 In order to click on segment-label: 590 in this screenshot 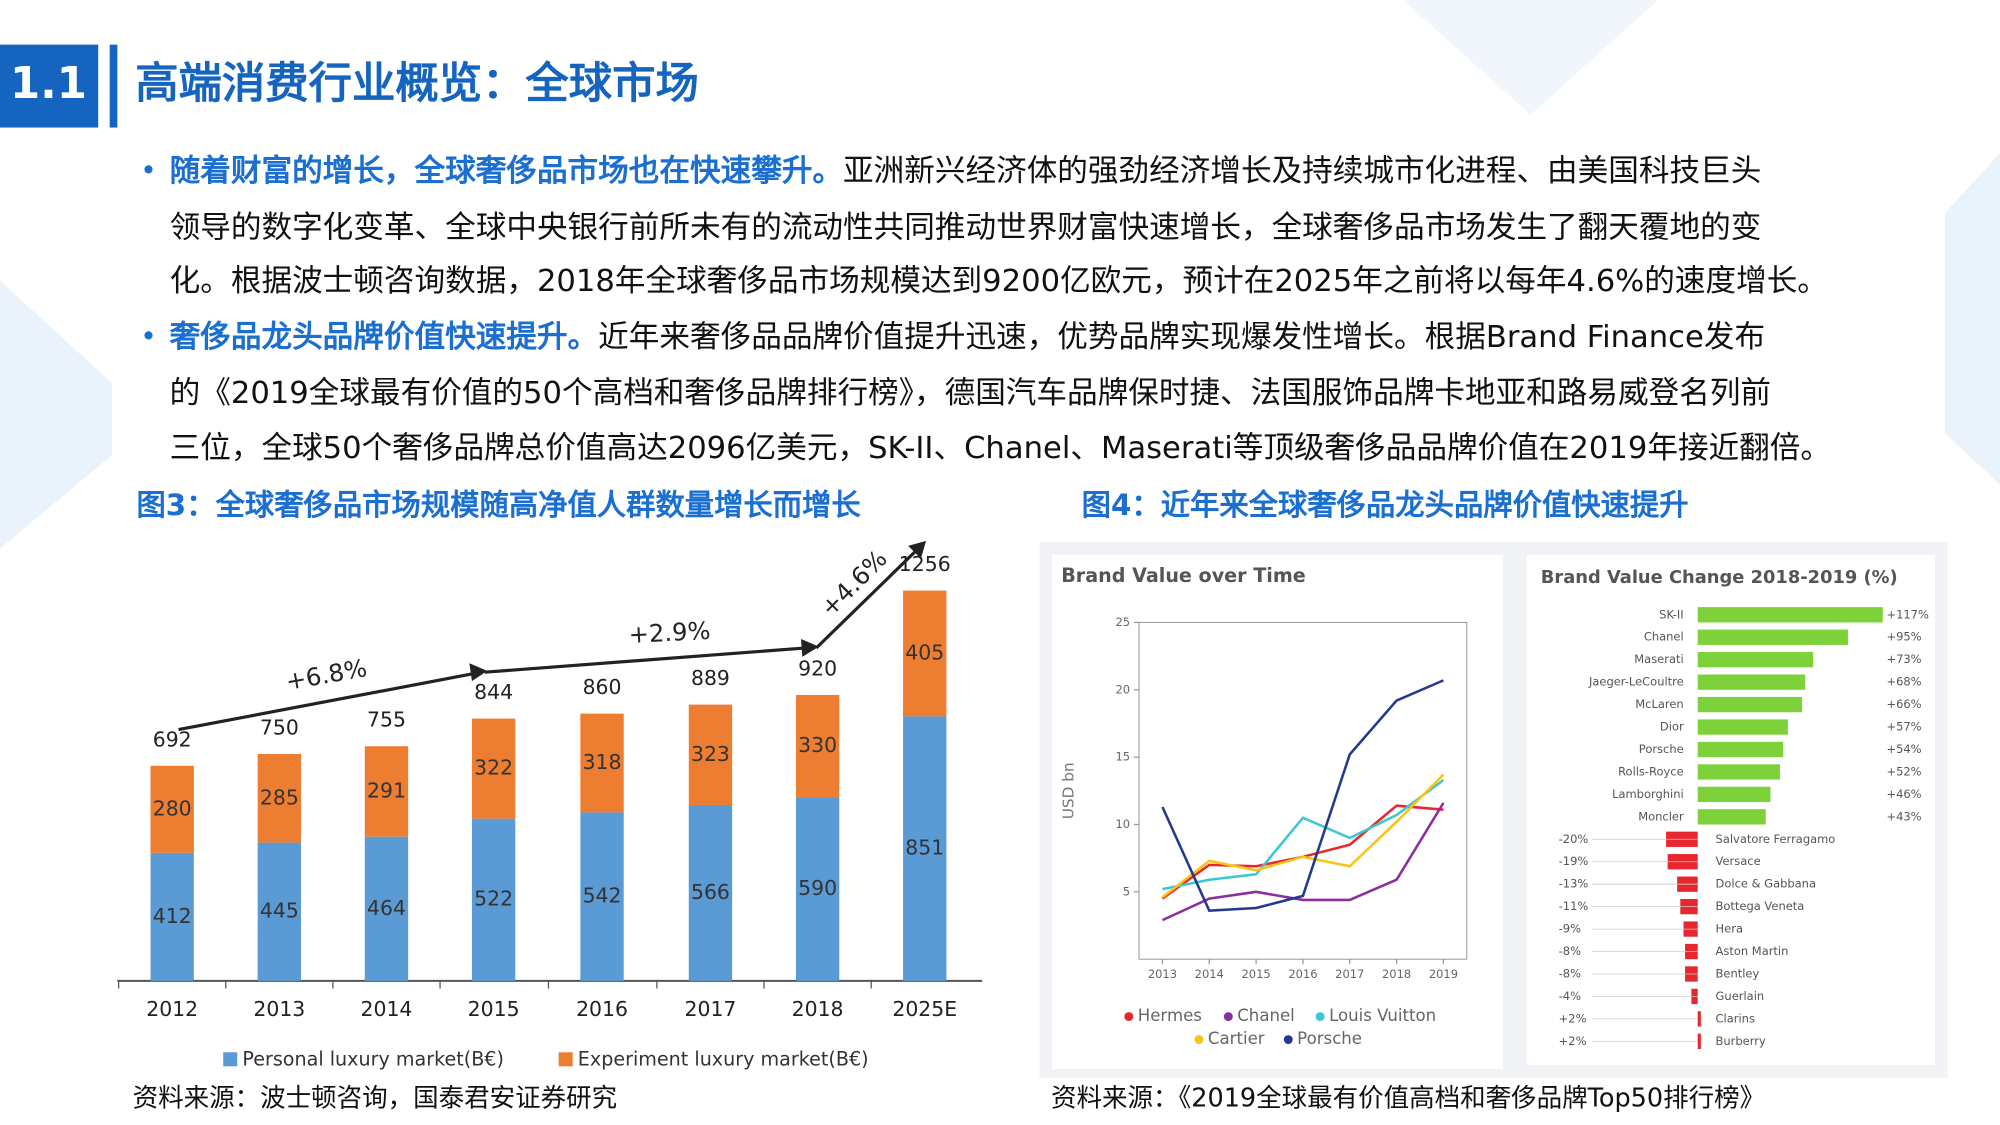, I will do `click(817, 888)`.